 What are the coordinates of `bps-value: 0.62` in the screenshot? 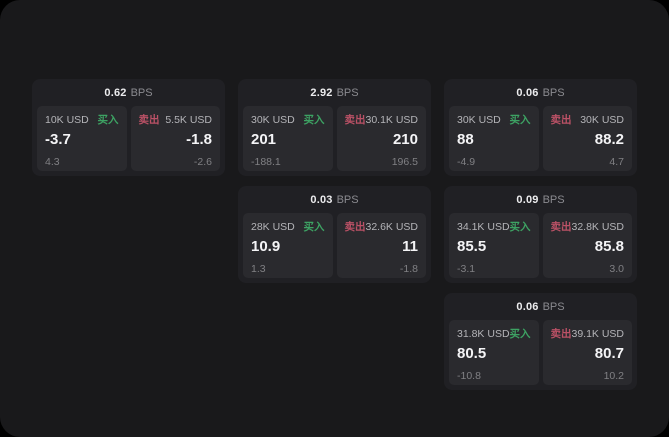 It's located at (115, 92).